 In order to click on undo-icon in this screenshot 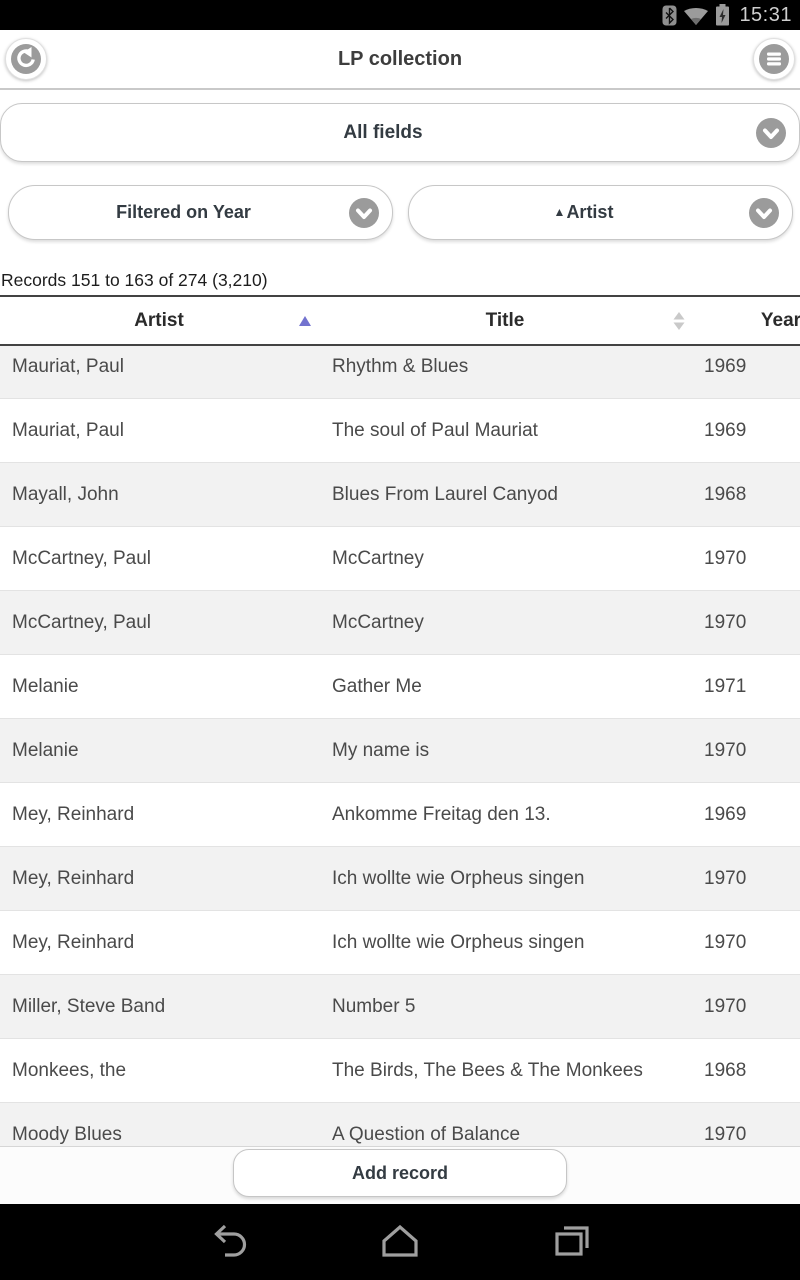, I will do `click(26, 59)`.